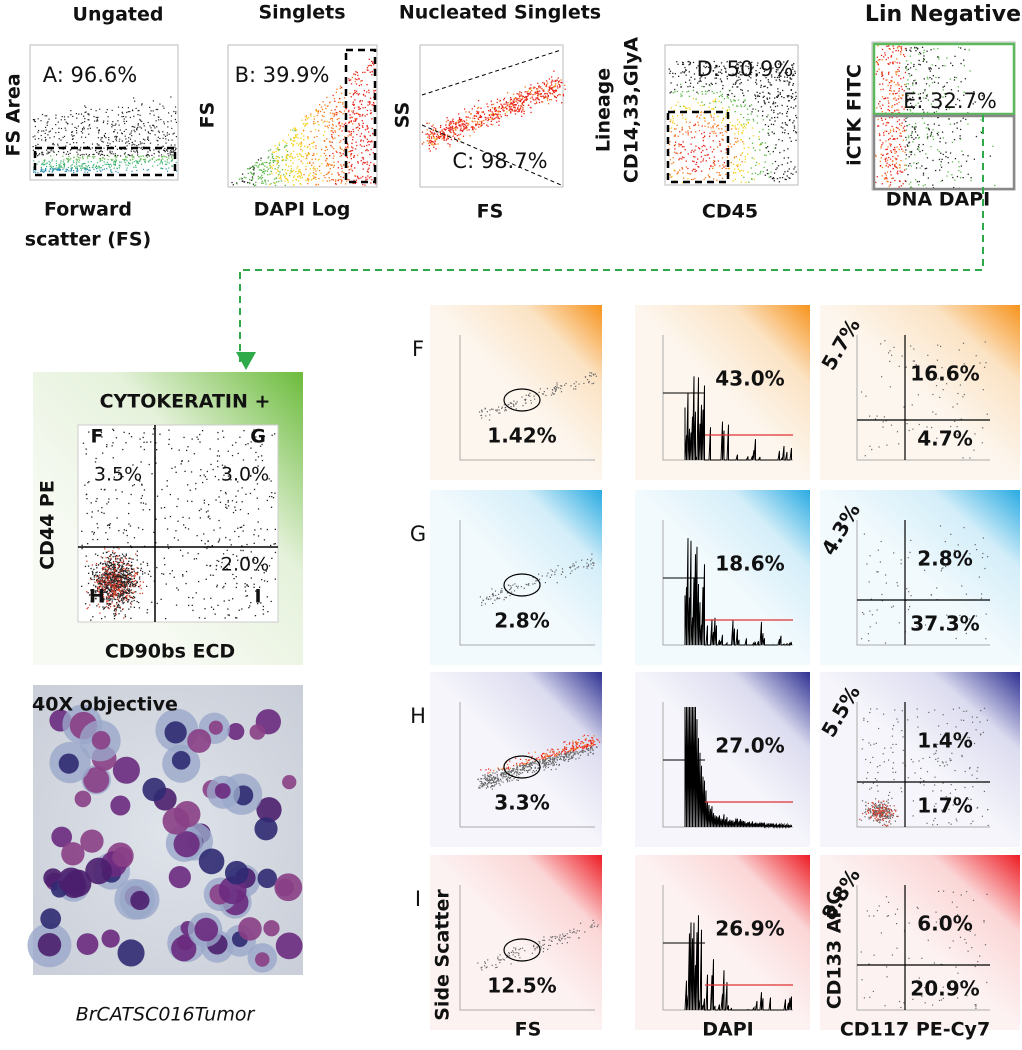 Image resolution: width=1022 pixels, height=1050 pixels. What do you see at coordinates (185, 402) in the screenshot?
I see `panel-title: CYTOKERATIN +` at bounding box center [185, 402].